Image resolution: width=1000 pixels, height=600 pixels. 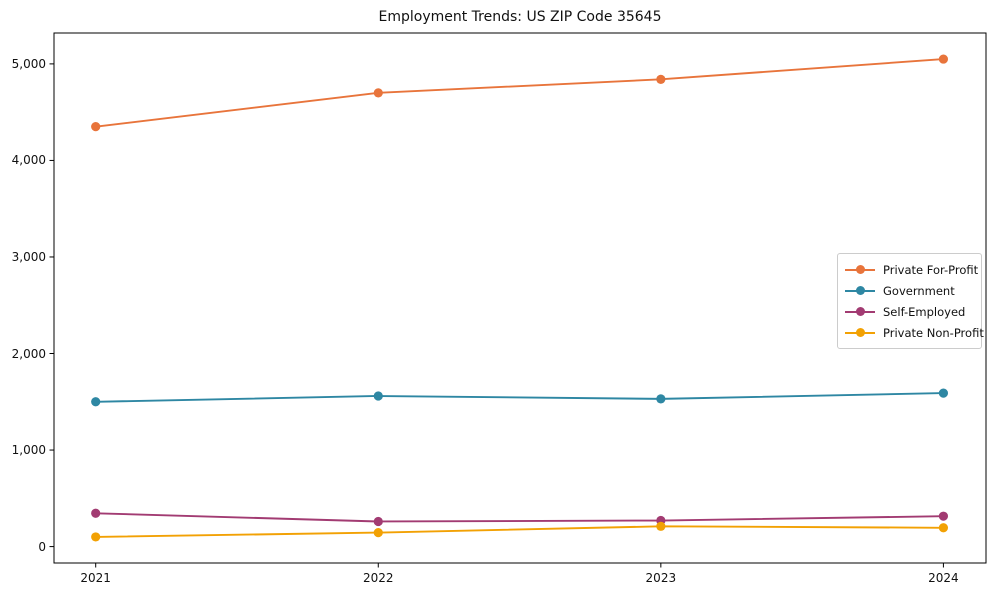 What do you see at coordinates (95, 578) in the screenshot?
I see `x-axis-tick-label: 2021` at bounding box center [95, 578].